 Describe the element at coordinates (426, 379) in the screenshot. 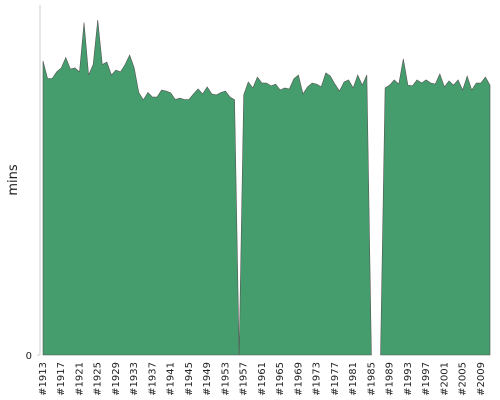

I see `x-tick-label: #1997` at that location.